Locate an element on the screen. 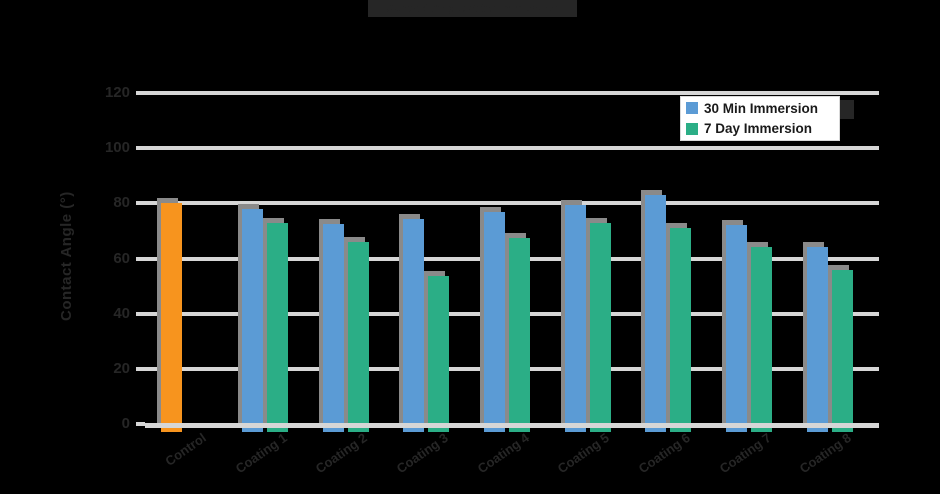 This screenshot has width=940, height=494. x-axis-label: Coating 5 is located at coordinates (584, 453).